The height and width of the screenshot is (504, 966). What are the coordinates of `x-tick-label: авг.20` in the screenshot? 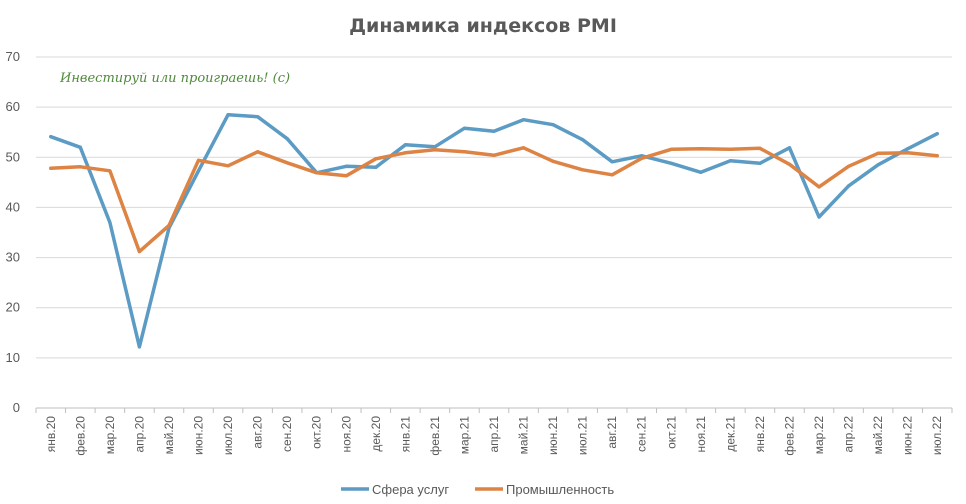 It's located at (258, 432).